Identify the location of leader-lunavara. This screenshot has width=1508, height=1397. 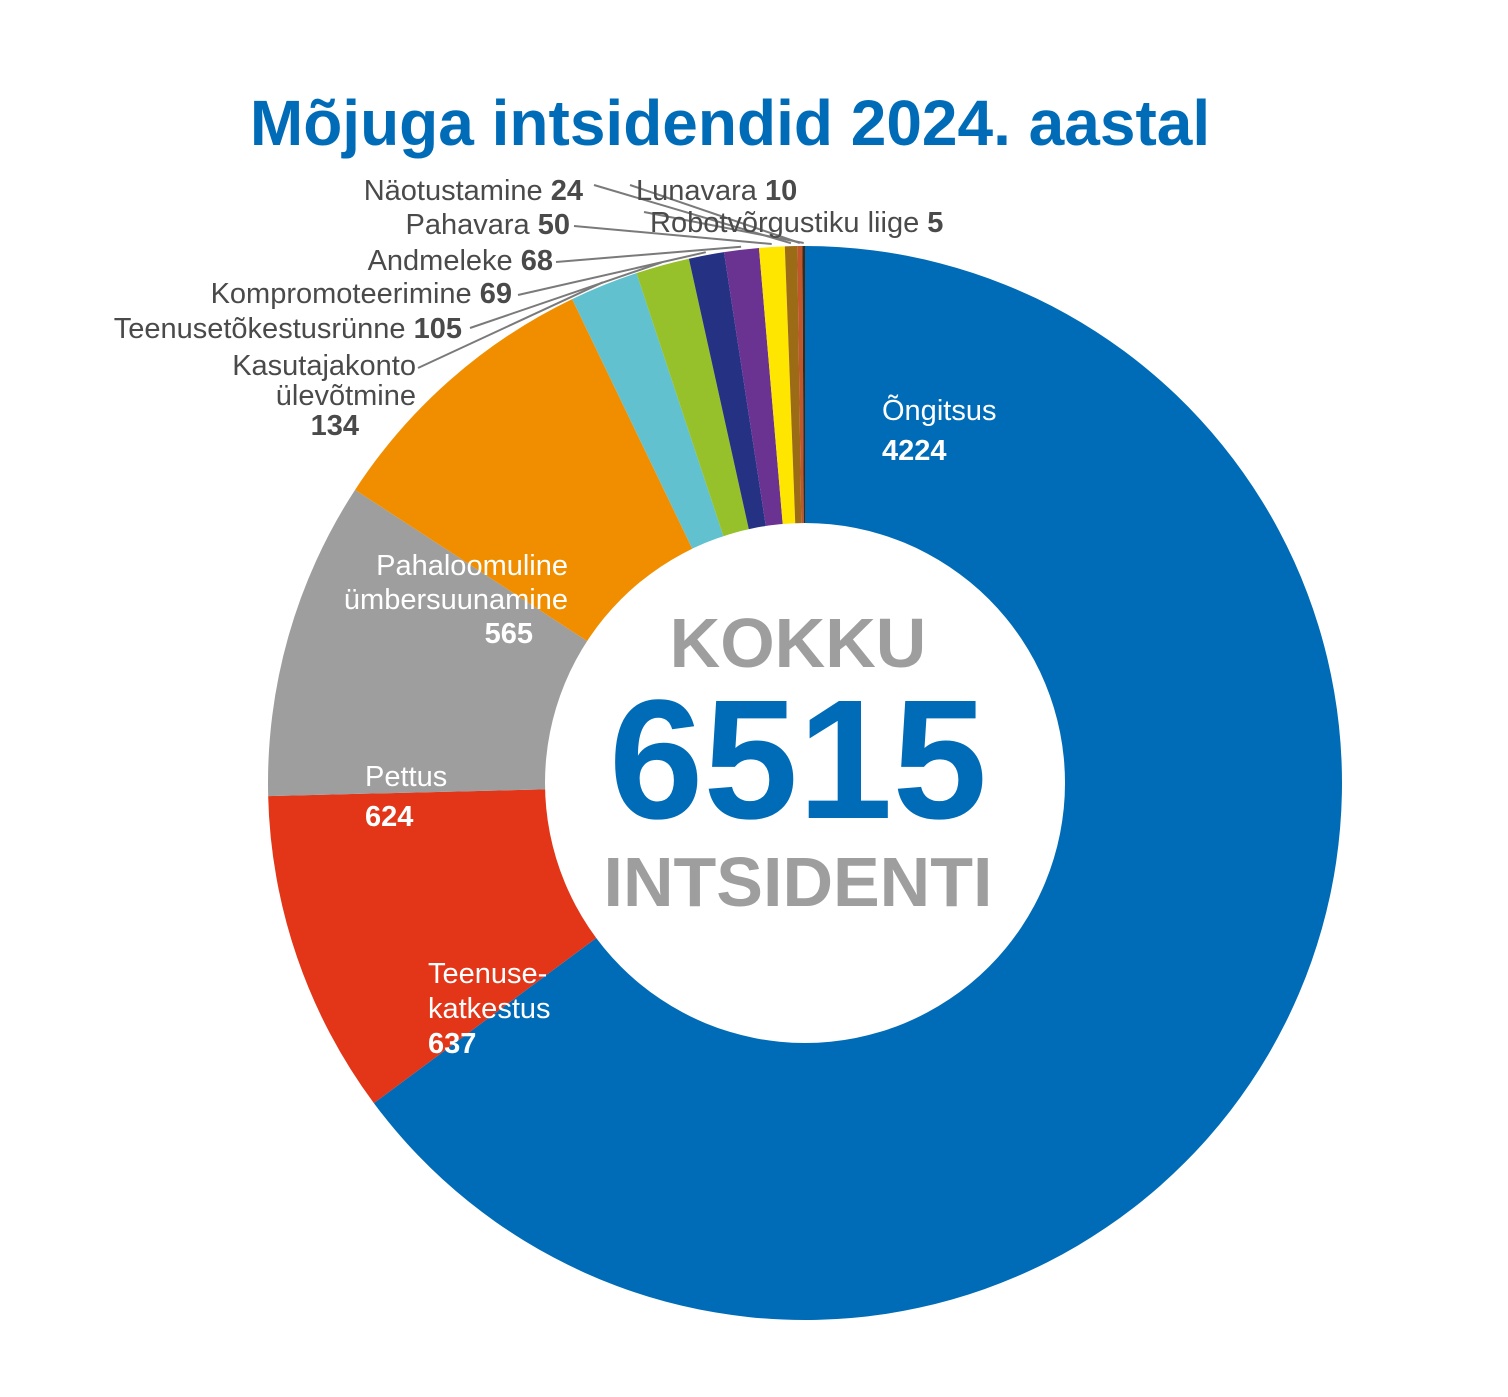
(715, 214).